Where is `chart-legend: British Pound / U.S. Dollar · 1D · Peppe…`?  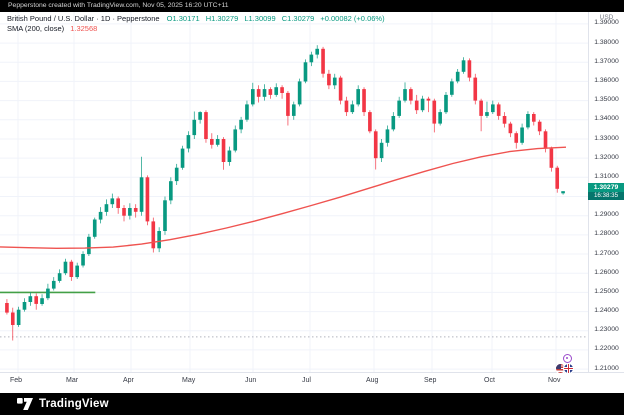 chart-legend: British Pound / U.S. Dollar · 1D · Peppe… is located at coordinates (198, 24).